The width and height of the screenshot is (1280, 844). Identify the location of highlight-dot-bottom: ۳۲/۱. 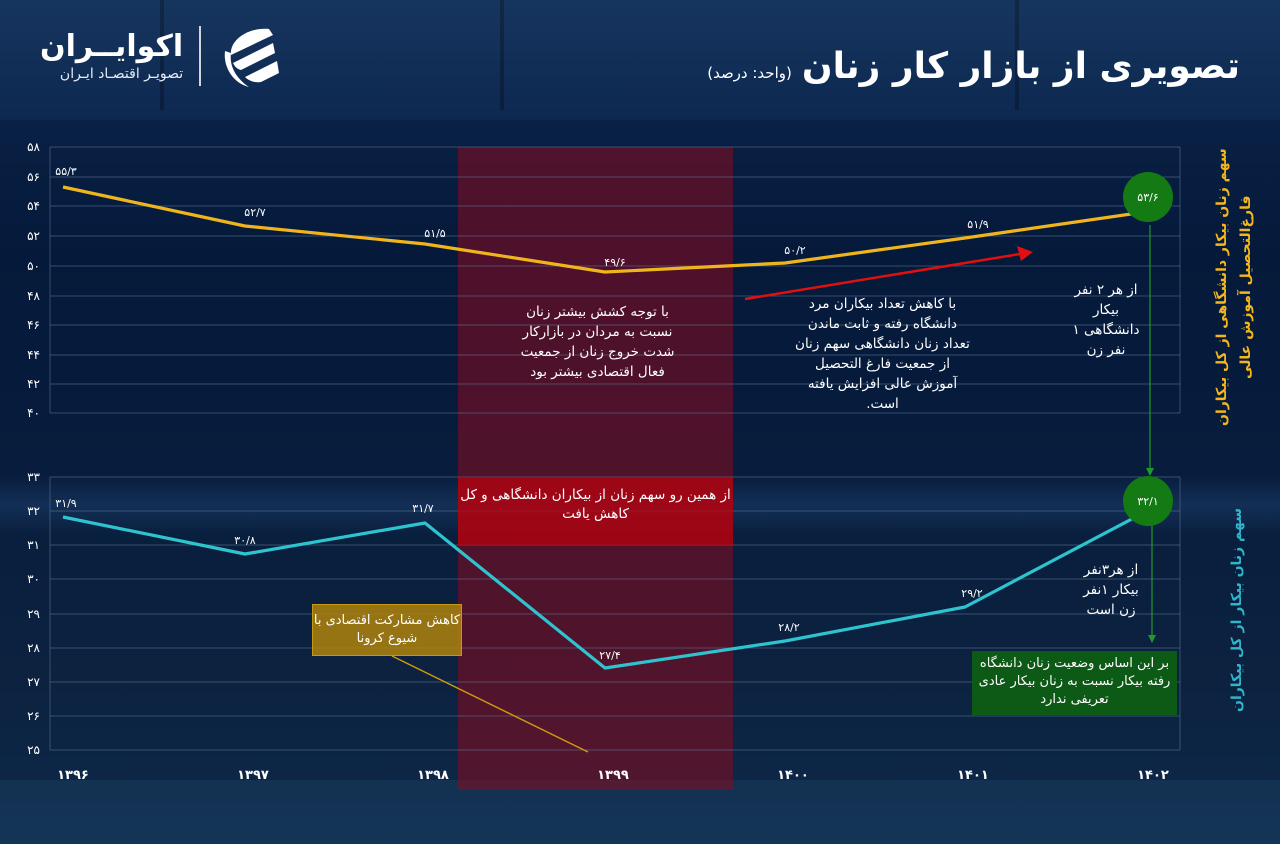
(1148, 501).